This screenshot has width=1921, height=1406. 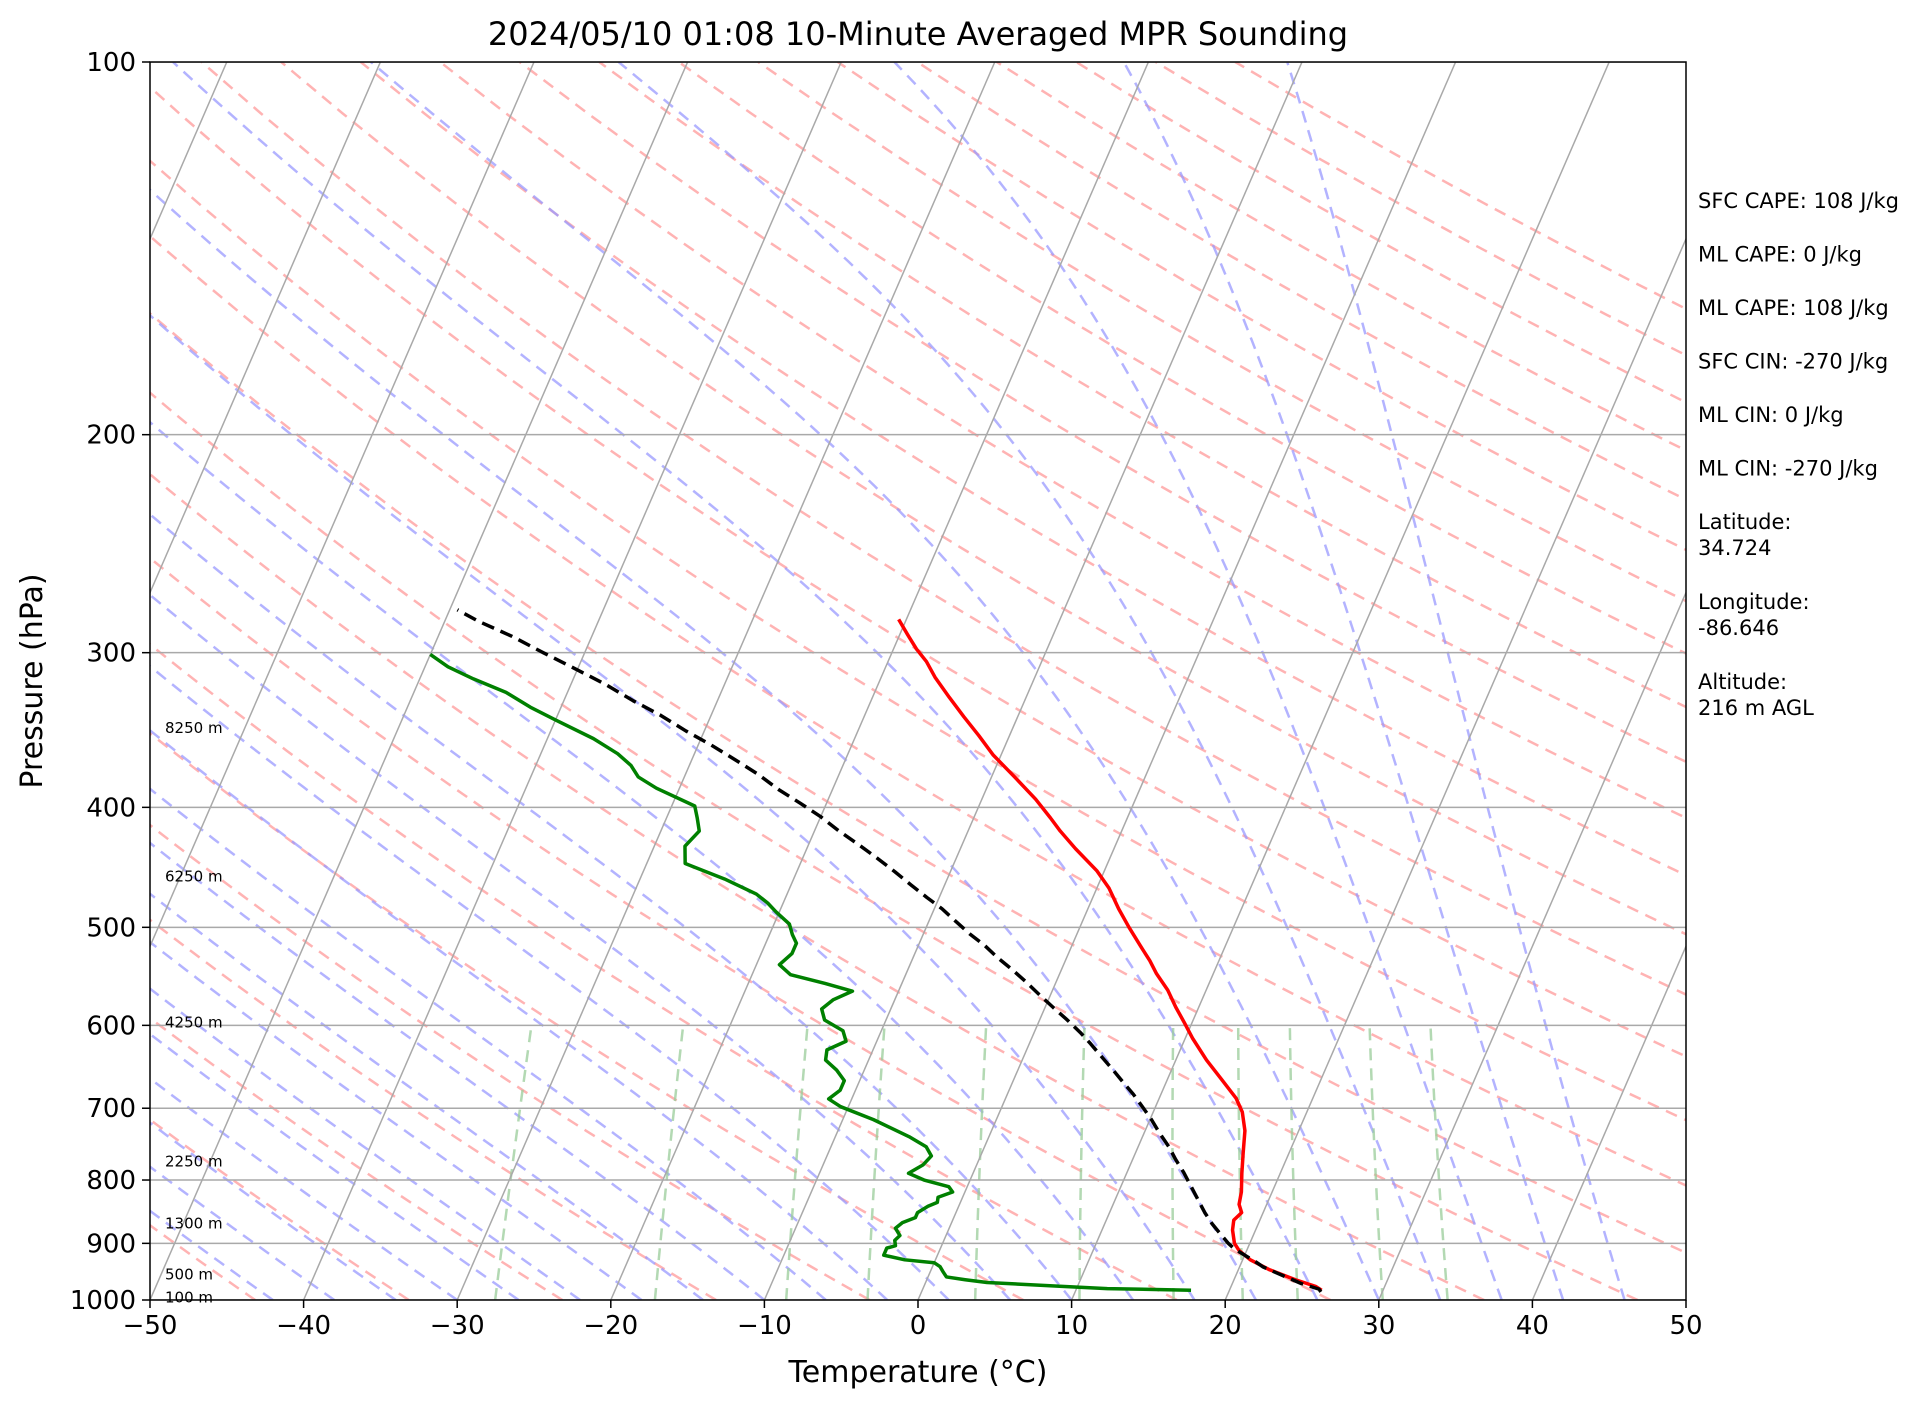 What do you see at coordinates (1738, 628) in the screenshot?
I see `stat-line: -86.646` at bounding box center [1738, 628].